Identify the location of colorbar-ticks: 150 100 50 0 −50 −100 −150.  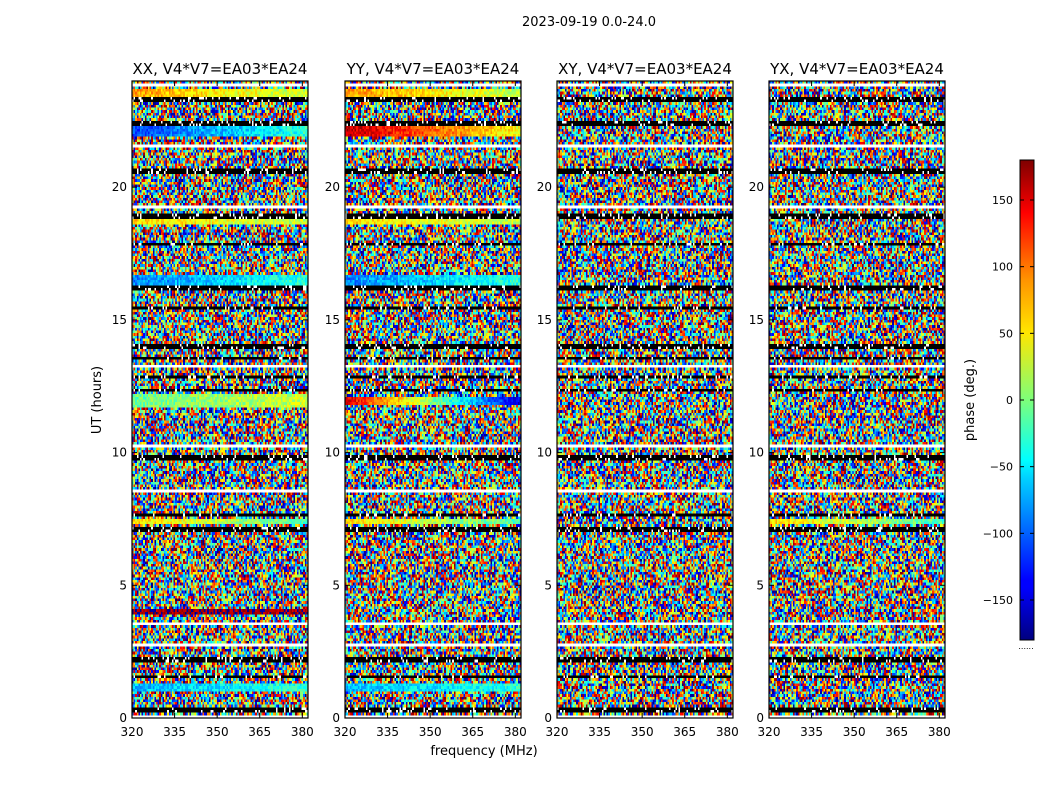
(1008, 400).